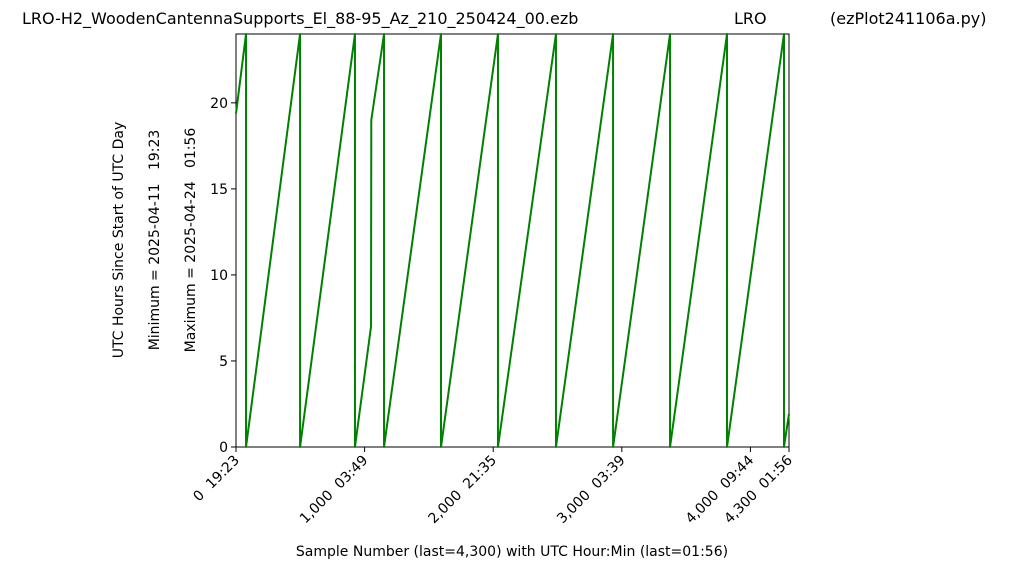 The width and height of the screenshot is (1024, 572). Describe the element at coordinates (908, 18) in the screenshot. I see `program-label: (ezPlot241106a.py)` at that location.